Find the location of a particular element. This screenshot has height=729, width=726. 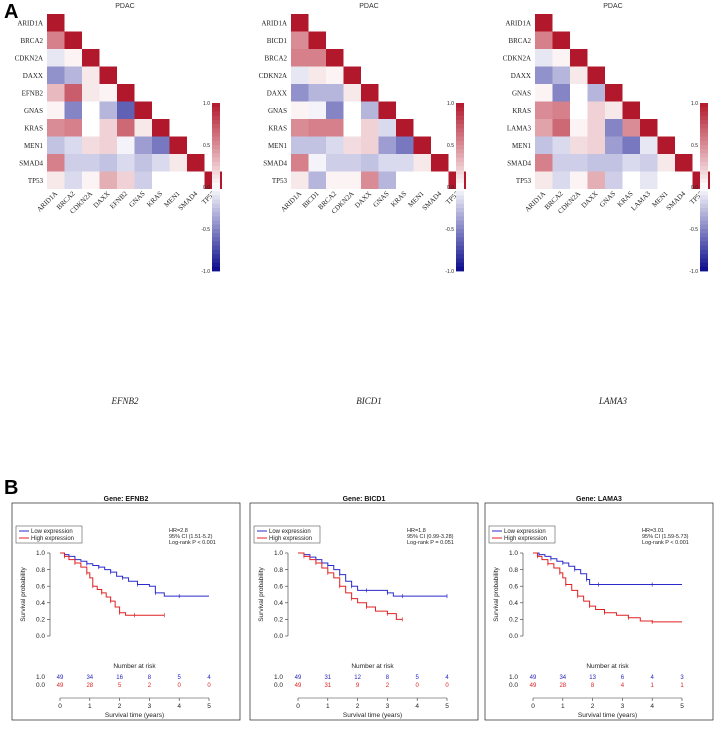

hm2-cell-tp53-kras is located at coordinates (405, 180).